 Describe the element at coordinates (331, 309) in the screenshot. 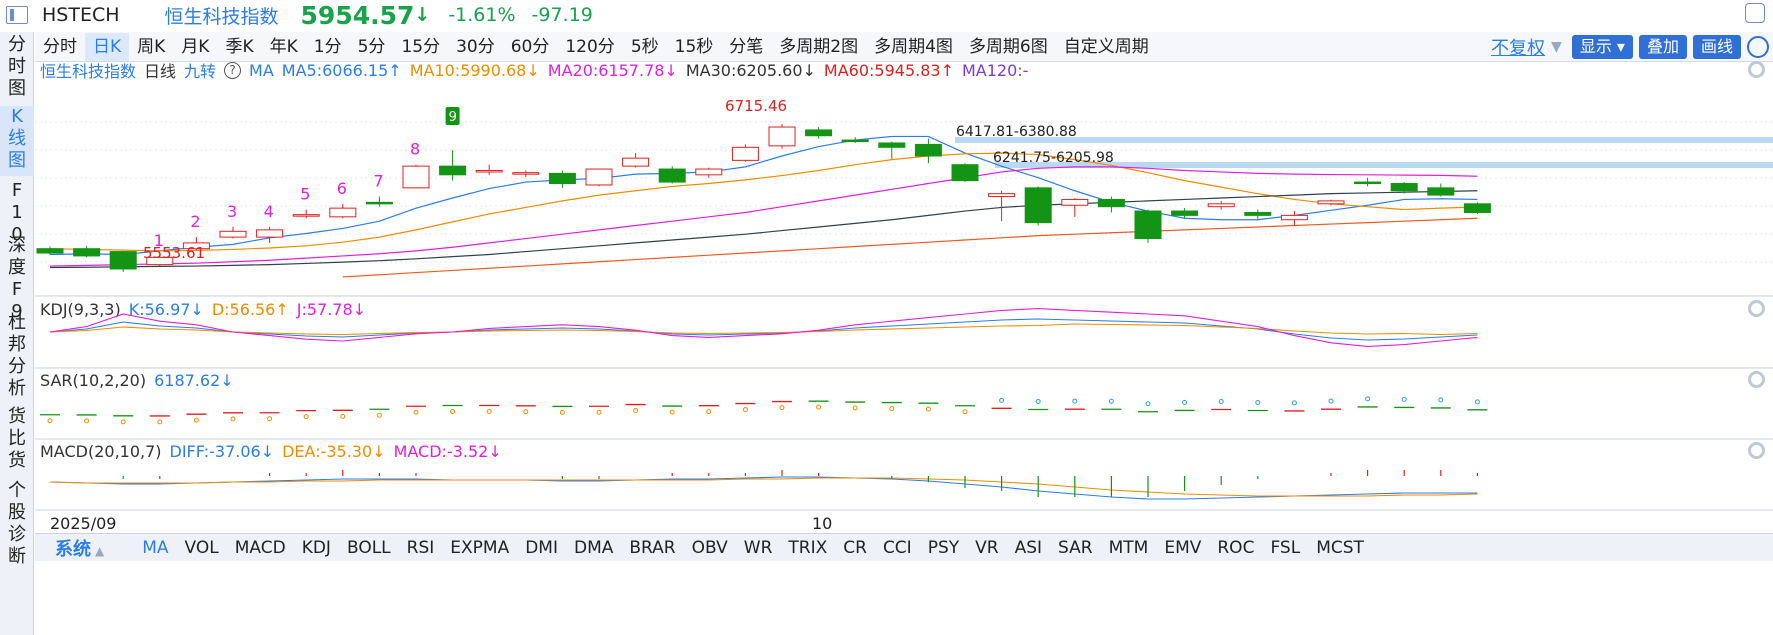

I see `kdj-j: J:57.78↓` at that location.